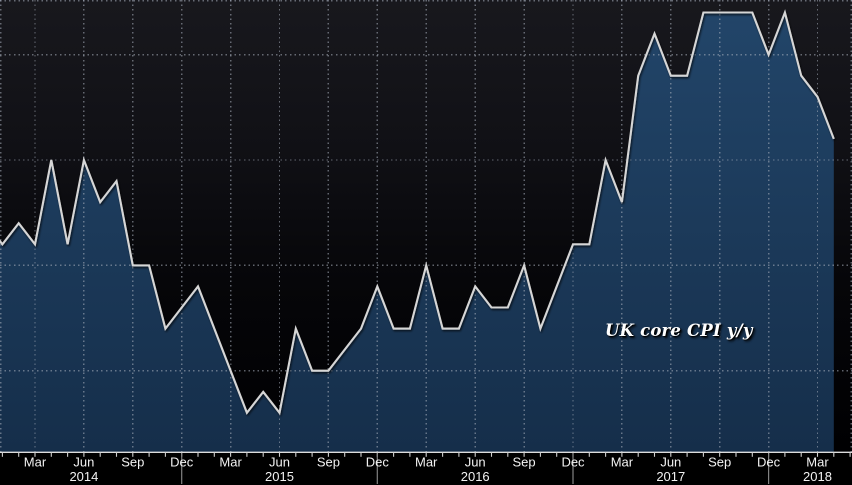  Describe the element at coordinates (83, 476) in the screenshot. I see `x-axis-year-label: 2014` at that location.